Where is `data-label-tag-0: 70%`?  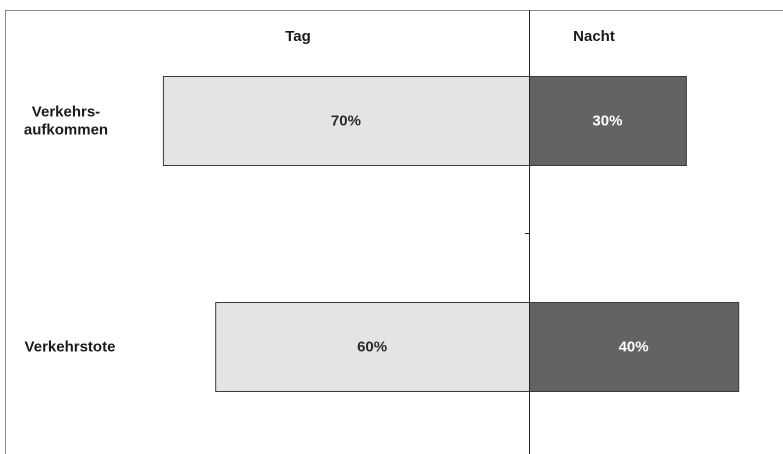 data-label-tag-0: 70% is located at coordinates (346, 121).